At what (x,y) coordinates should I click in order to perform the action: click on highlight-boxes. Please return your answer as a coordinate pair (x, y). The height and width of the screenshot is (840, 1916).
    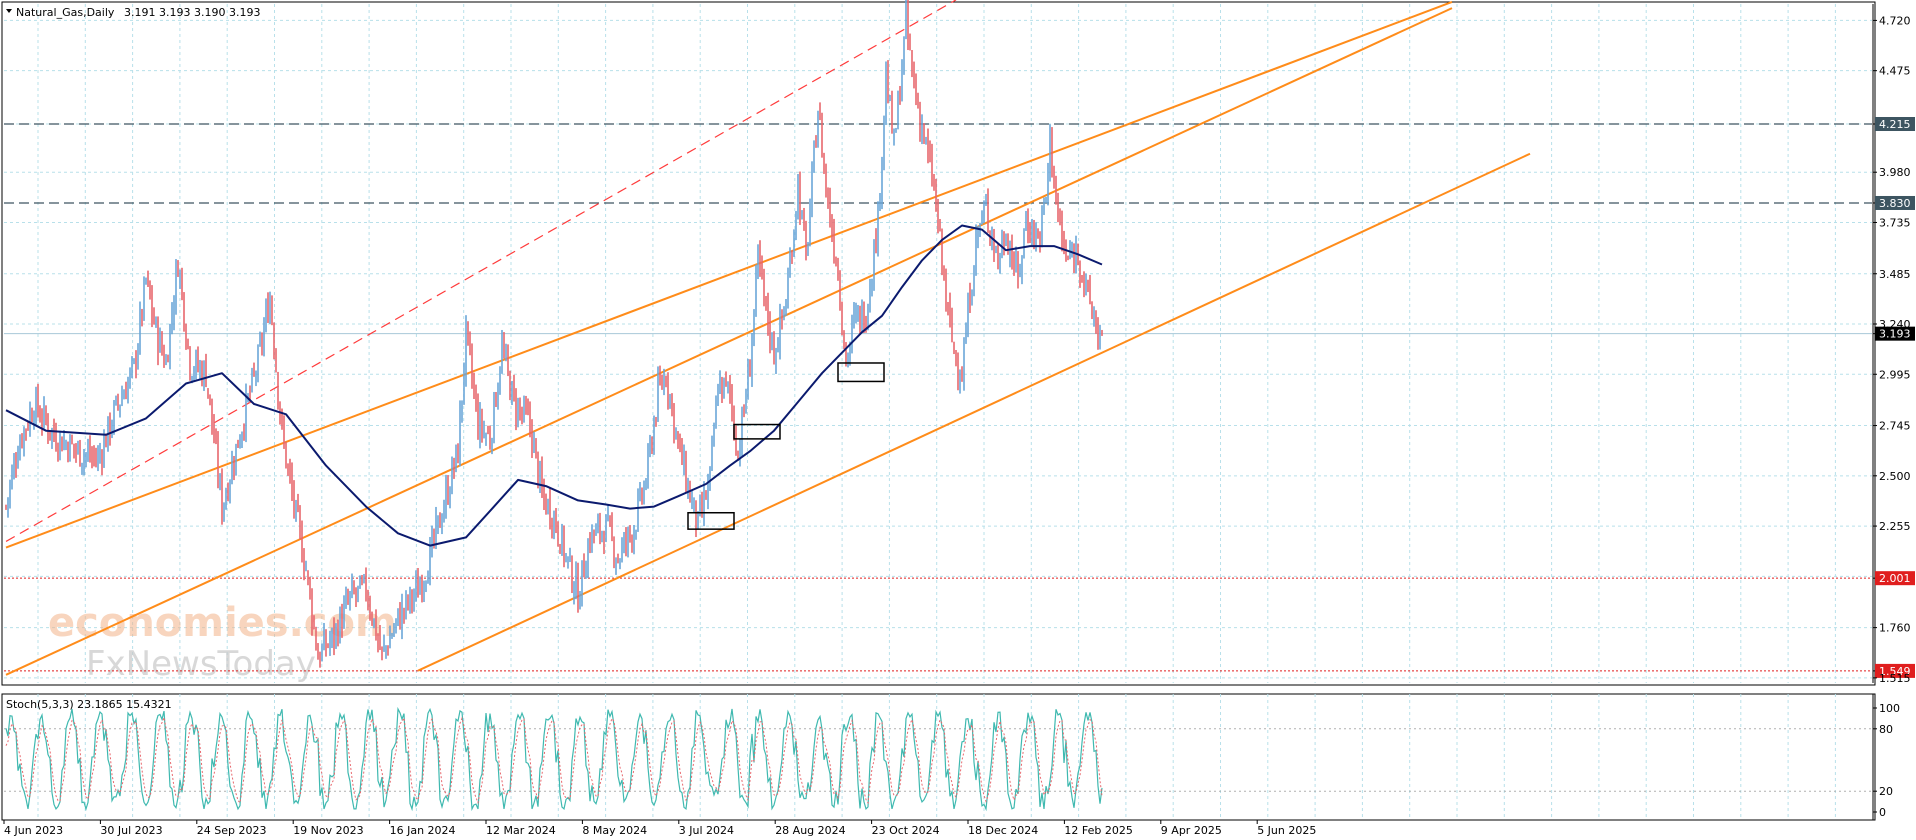
    Looking at the image, I should click on (786, 446).